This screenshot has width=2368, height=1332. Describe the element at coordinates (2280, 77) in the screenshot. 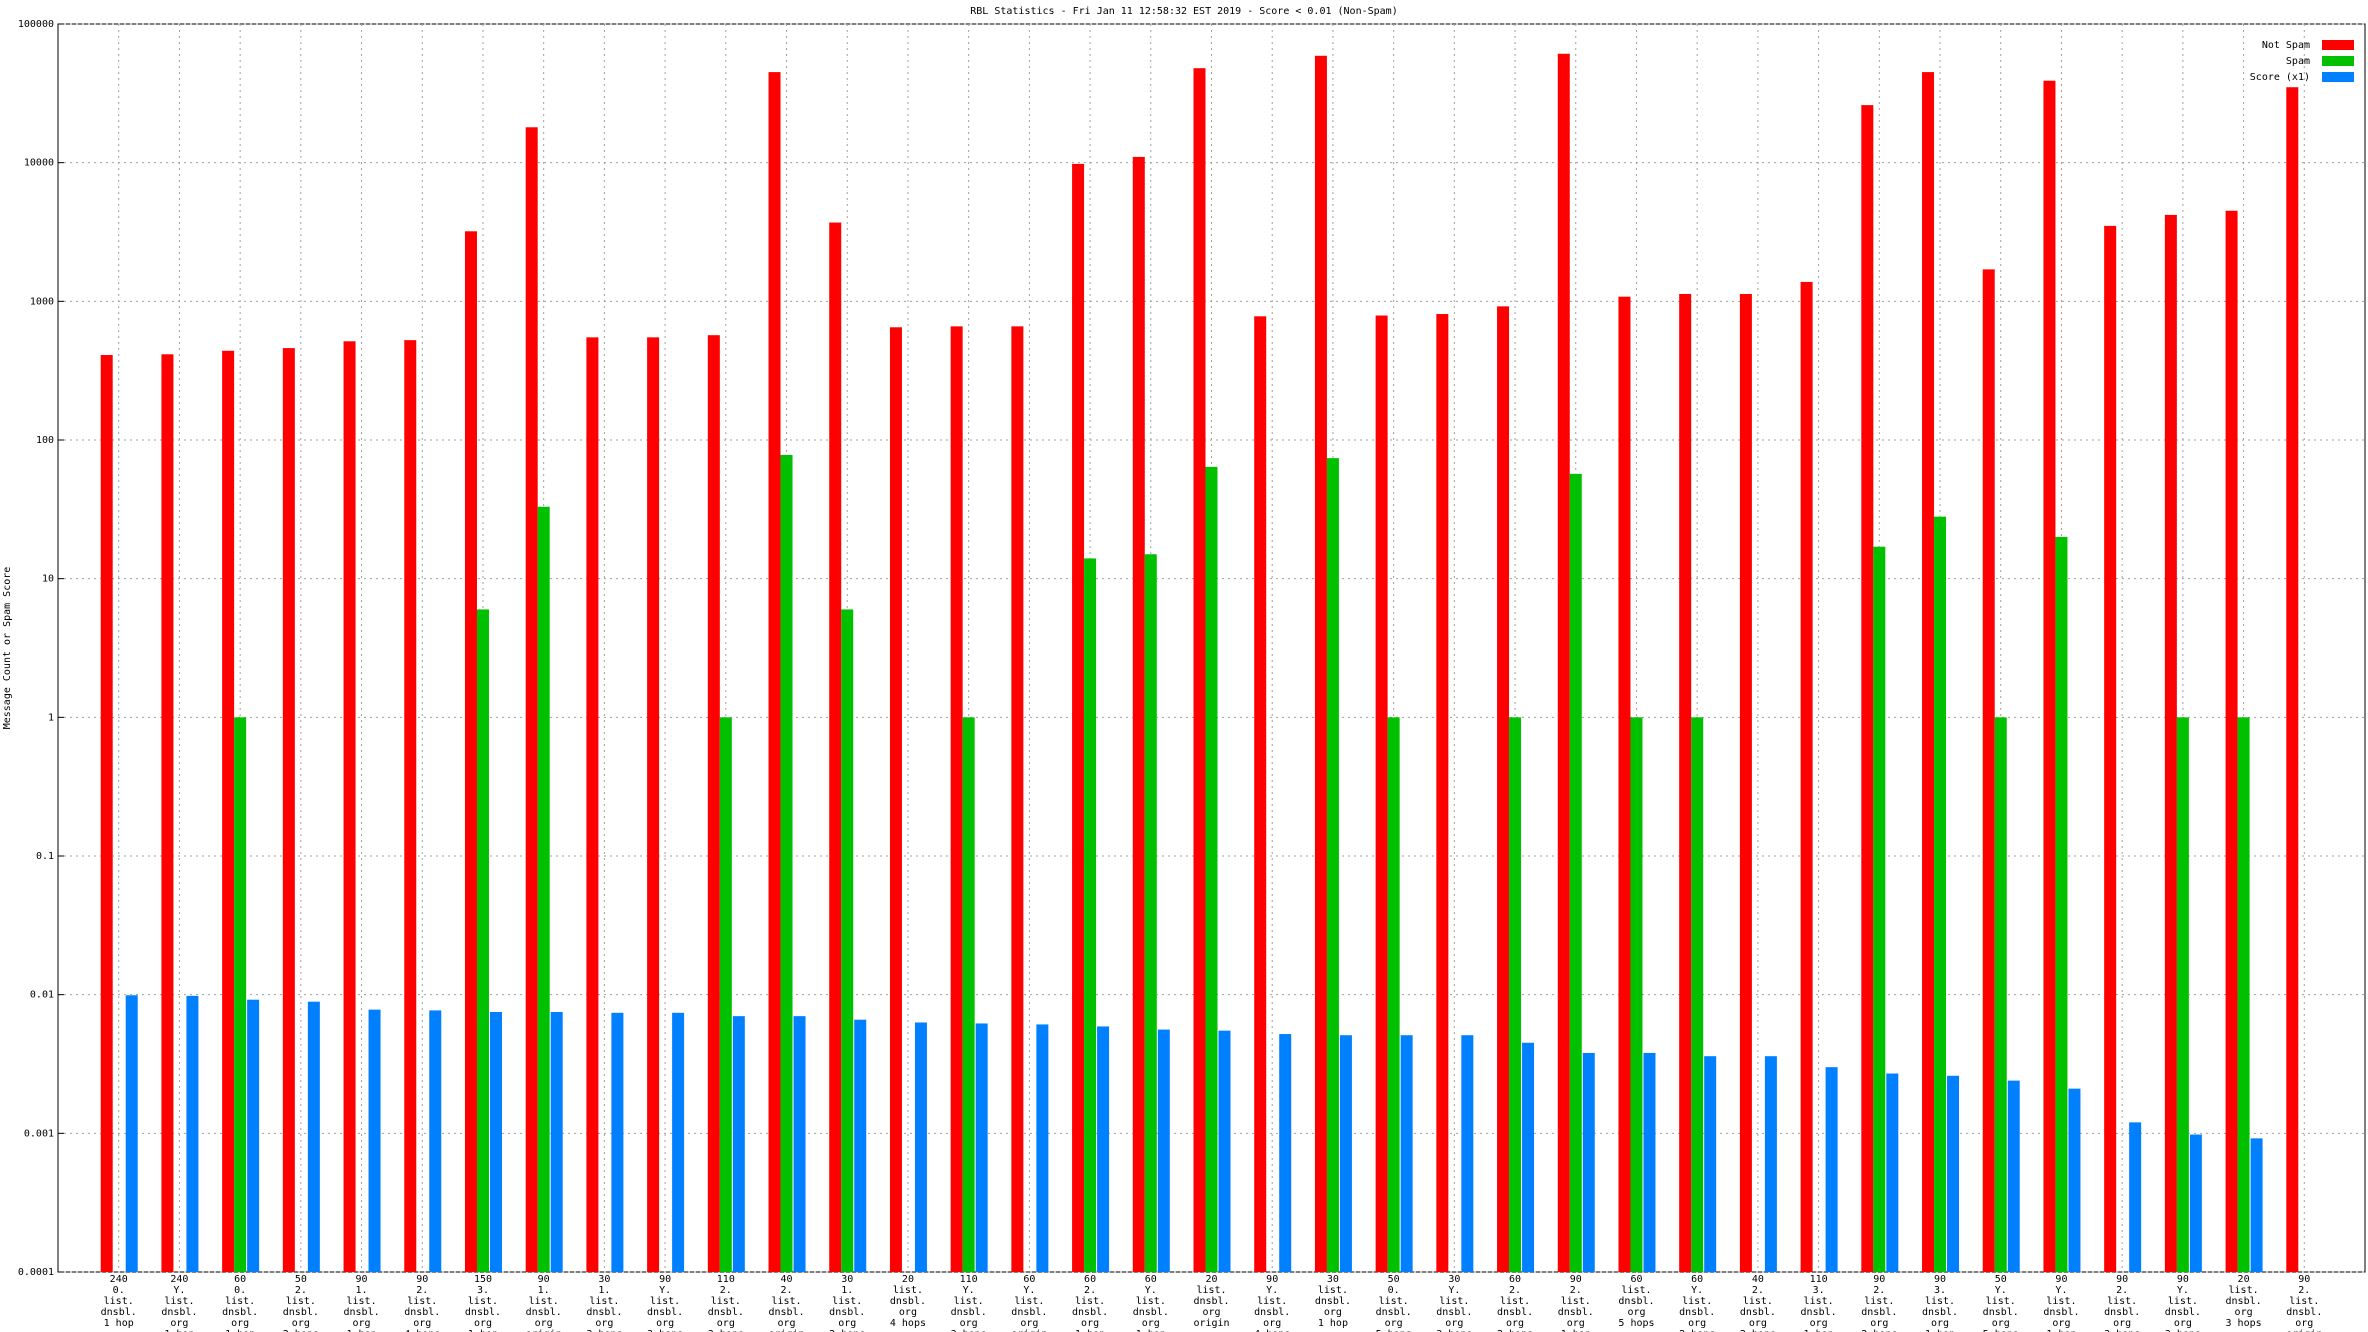

I see `legend-label: Score (x1)` at that location.